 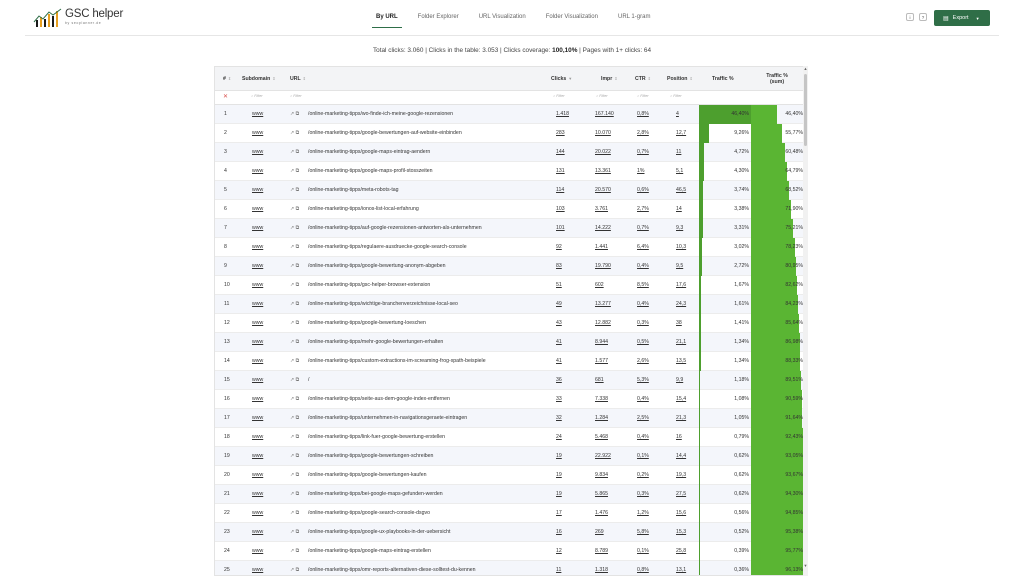 I want to click on impr-value: 22.922, so click(x=603, y=456).